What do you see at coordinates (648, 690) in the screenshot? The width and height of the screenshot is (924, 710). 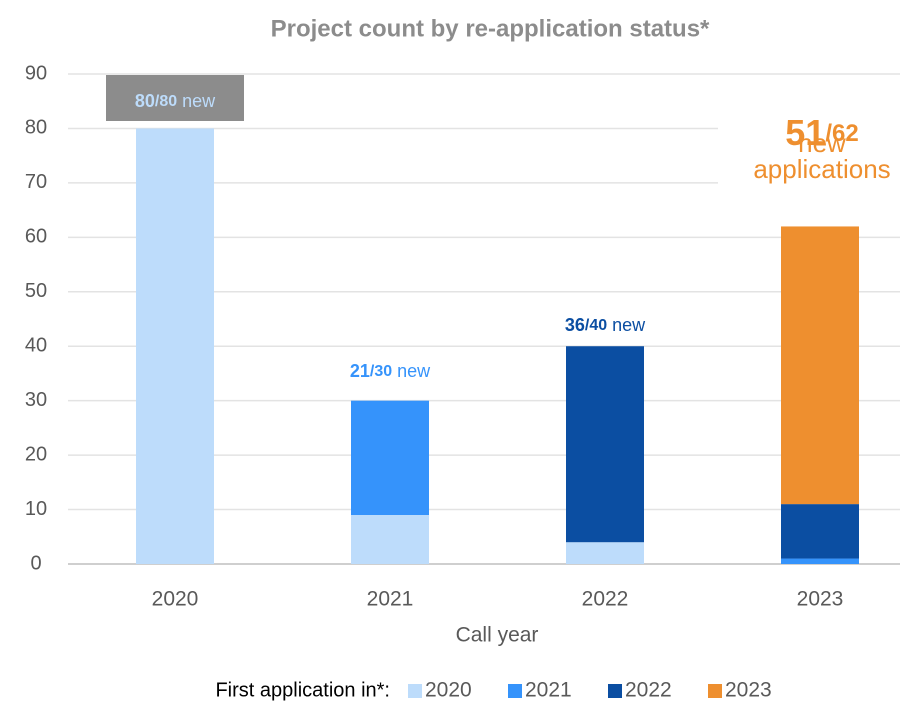 I see `legend-label: 2022` at bounding box center [648, 690].